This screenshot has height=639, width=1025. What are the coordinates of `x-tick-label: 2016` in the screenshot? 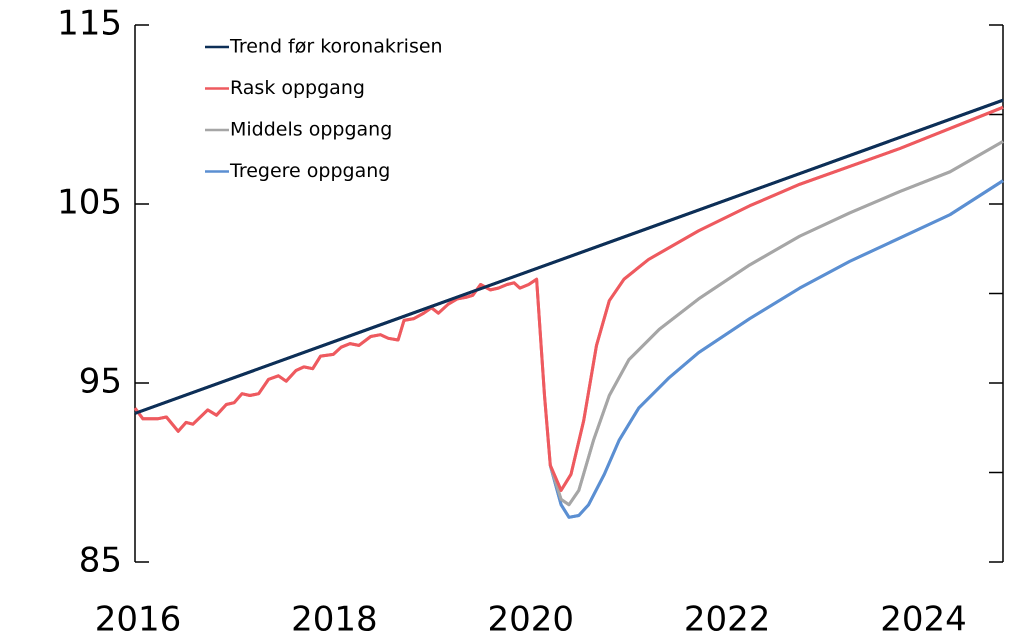 It's located at (138, 619).